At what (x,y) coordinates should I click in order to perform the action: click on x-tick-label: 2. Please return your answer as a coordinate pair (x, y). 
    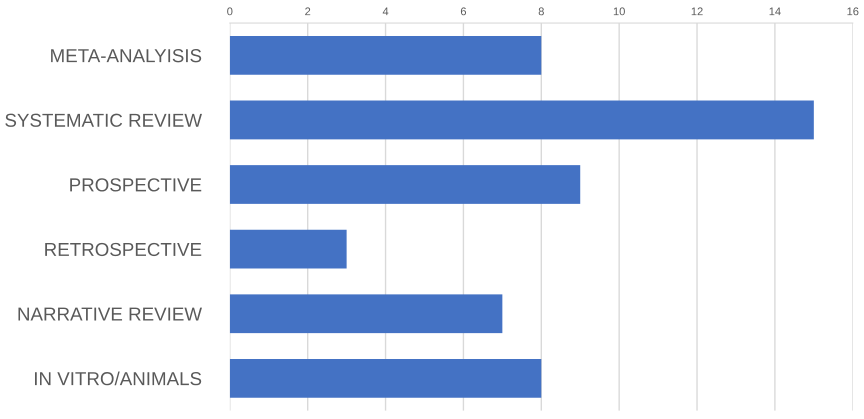
    Looking at the image, I should click on (307, 11).